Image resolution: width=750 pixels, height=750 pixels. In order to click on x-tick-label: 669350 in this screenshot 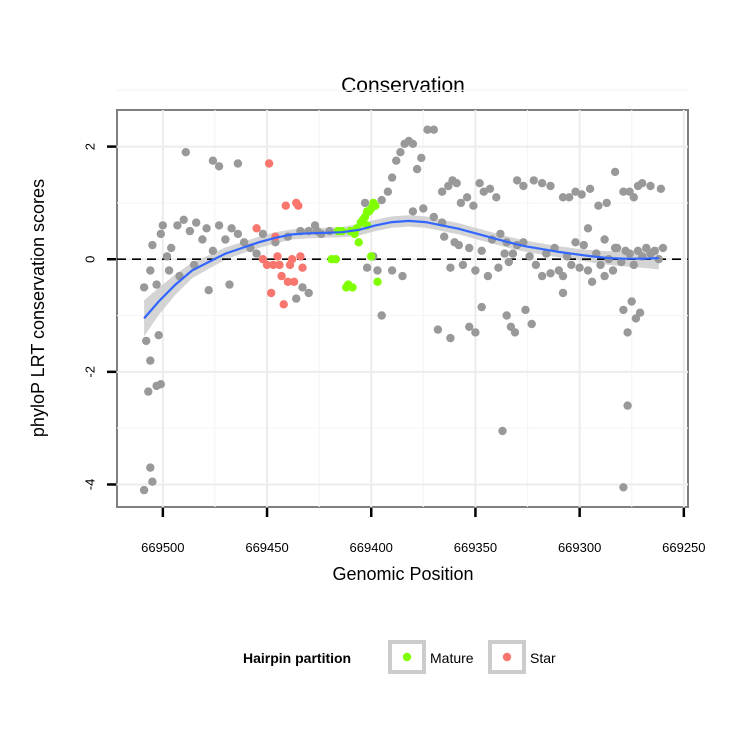, I will do `click(475, 547)`.